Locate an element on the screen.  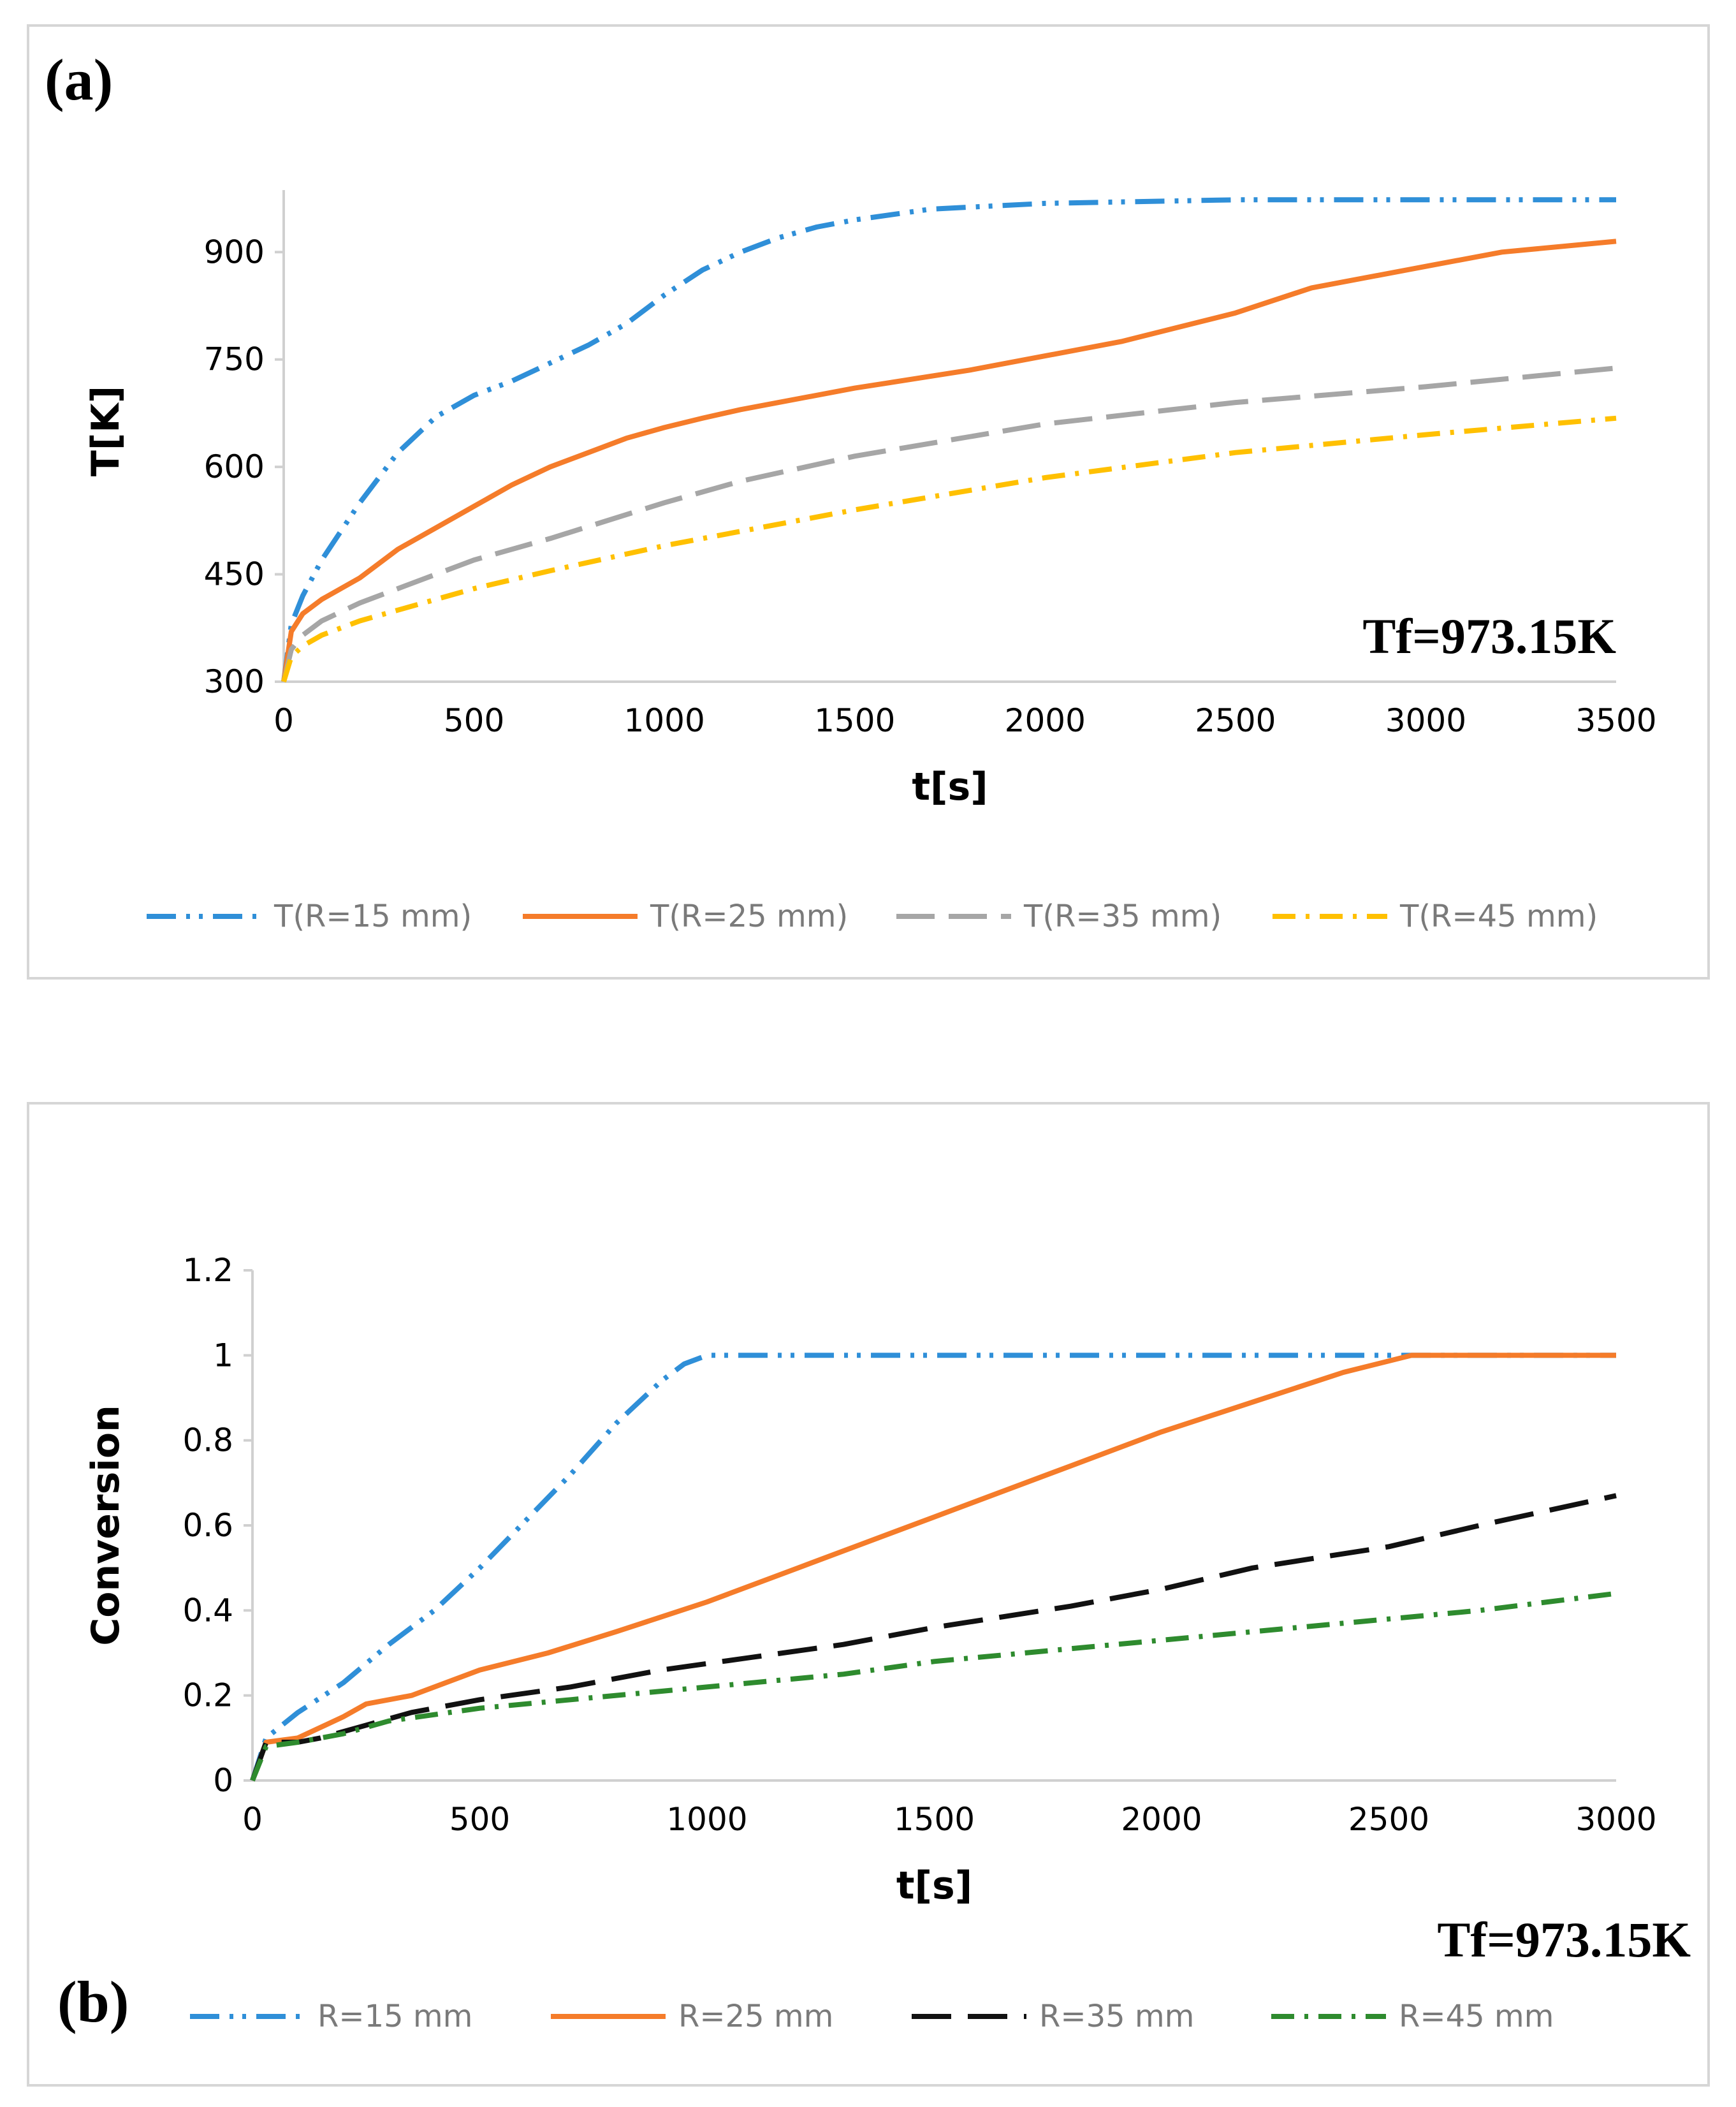
legend-label: R=25 mm is located at coordinates (755, 2016).